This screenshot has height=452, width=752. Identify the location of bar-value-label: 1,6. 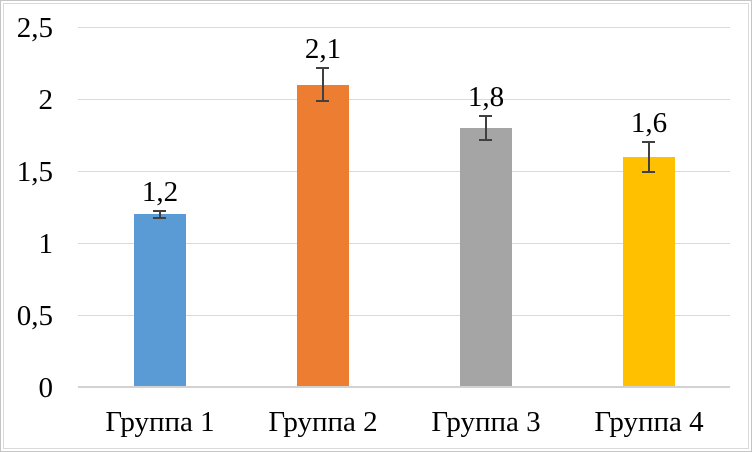
(649, 123).